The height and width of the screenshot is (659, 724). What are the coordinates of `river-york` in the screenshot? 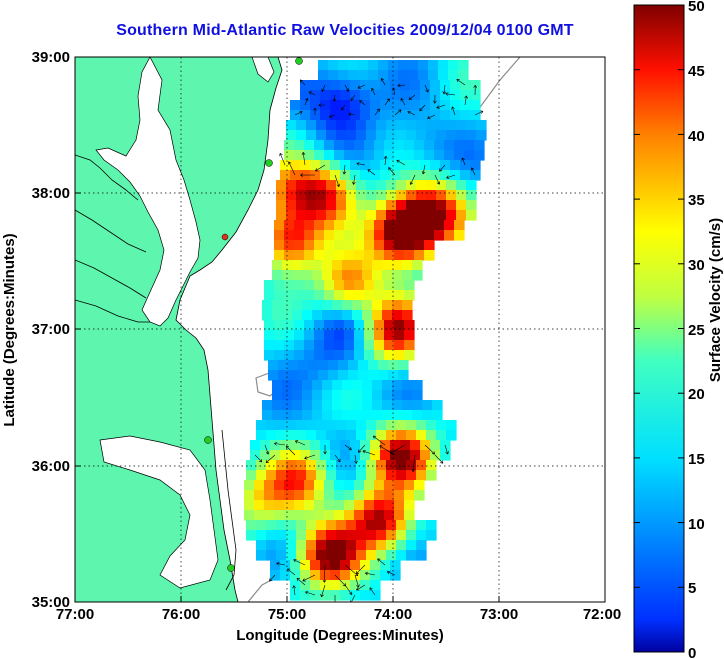 It's located at (111, 279).